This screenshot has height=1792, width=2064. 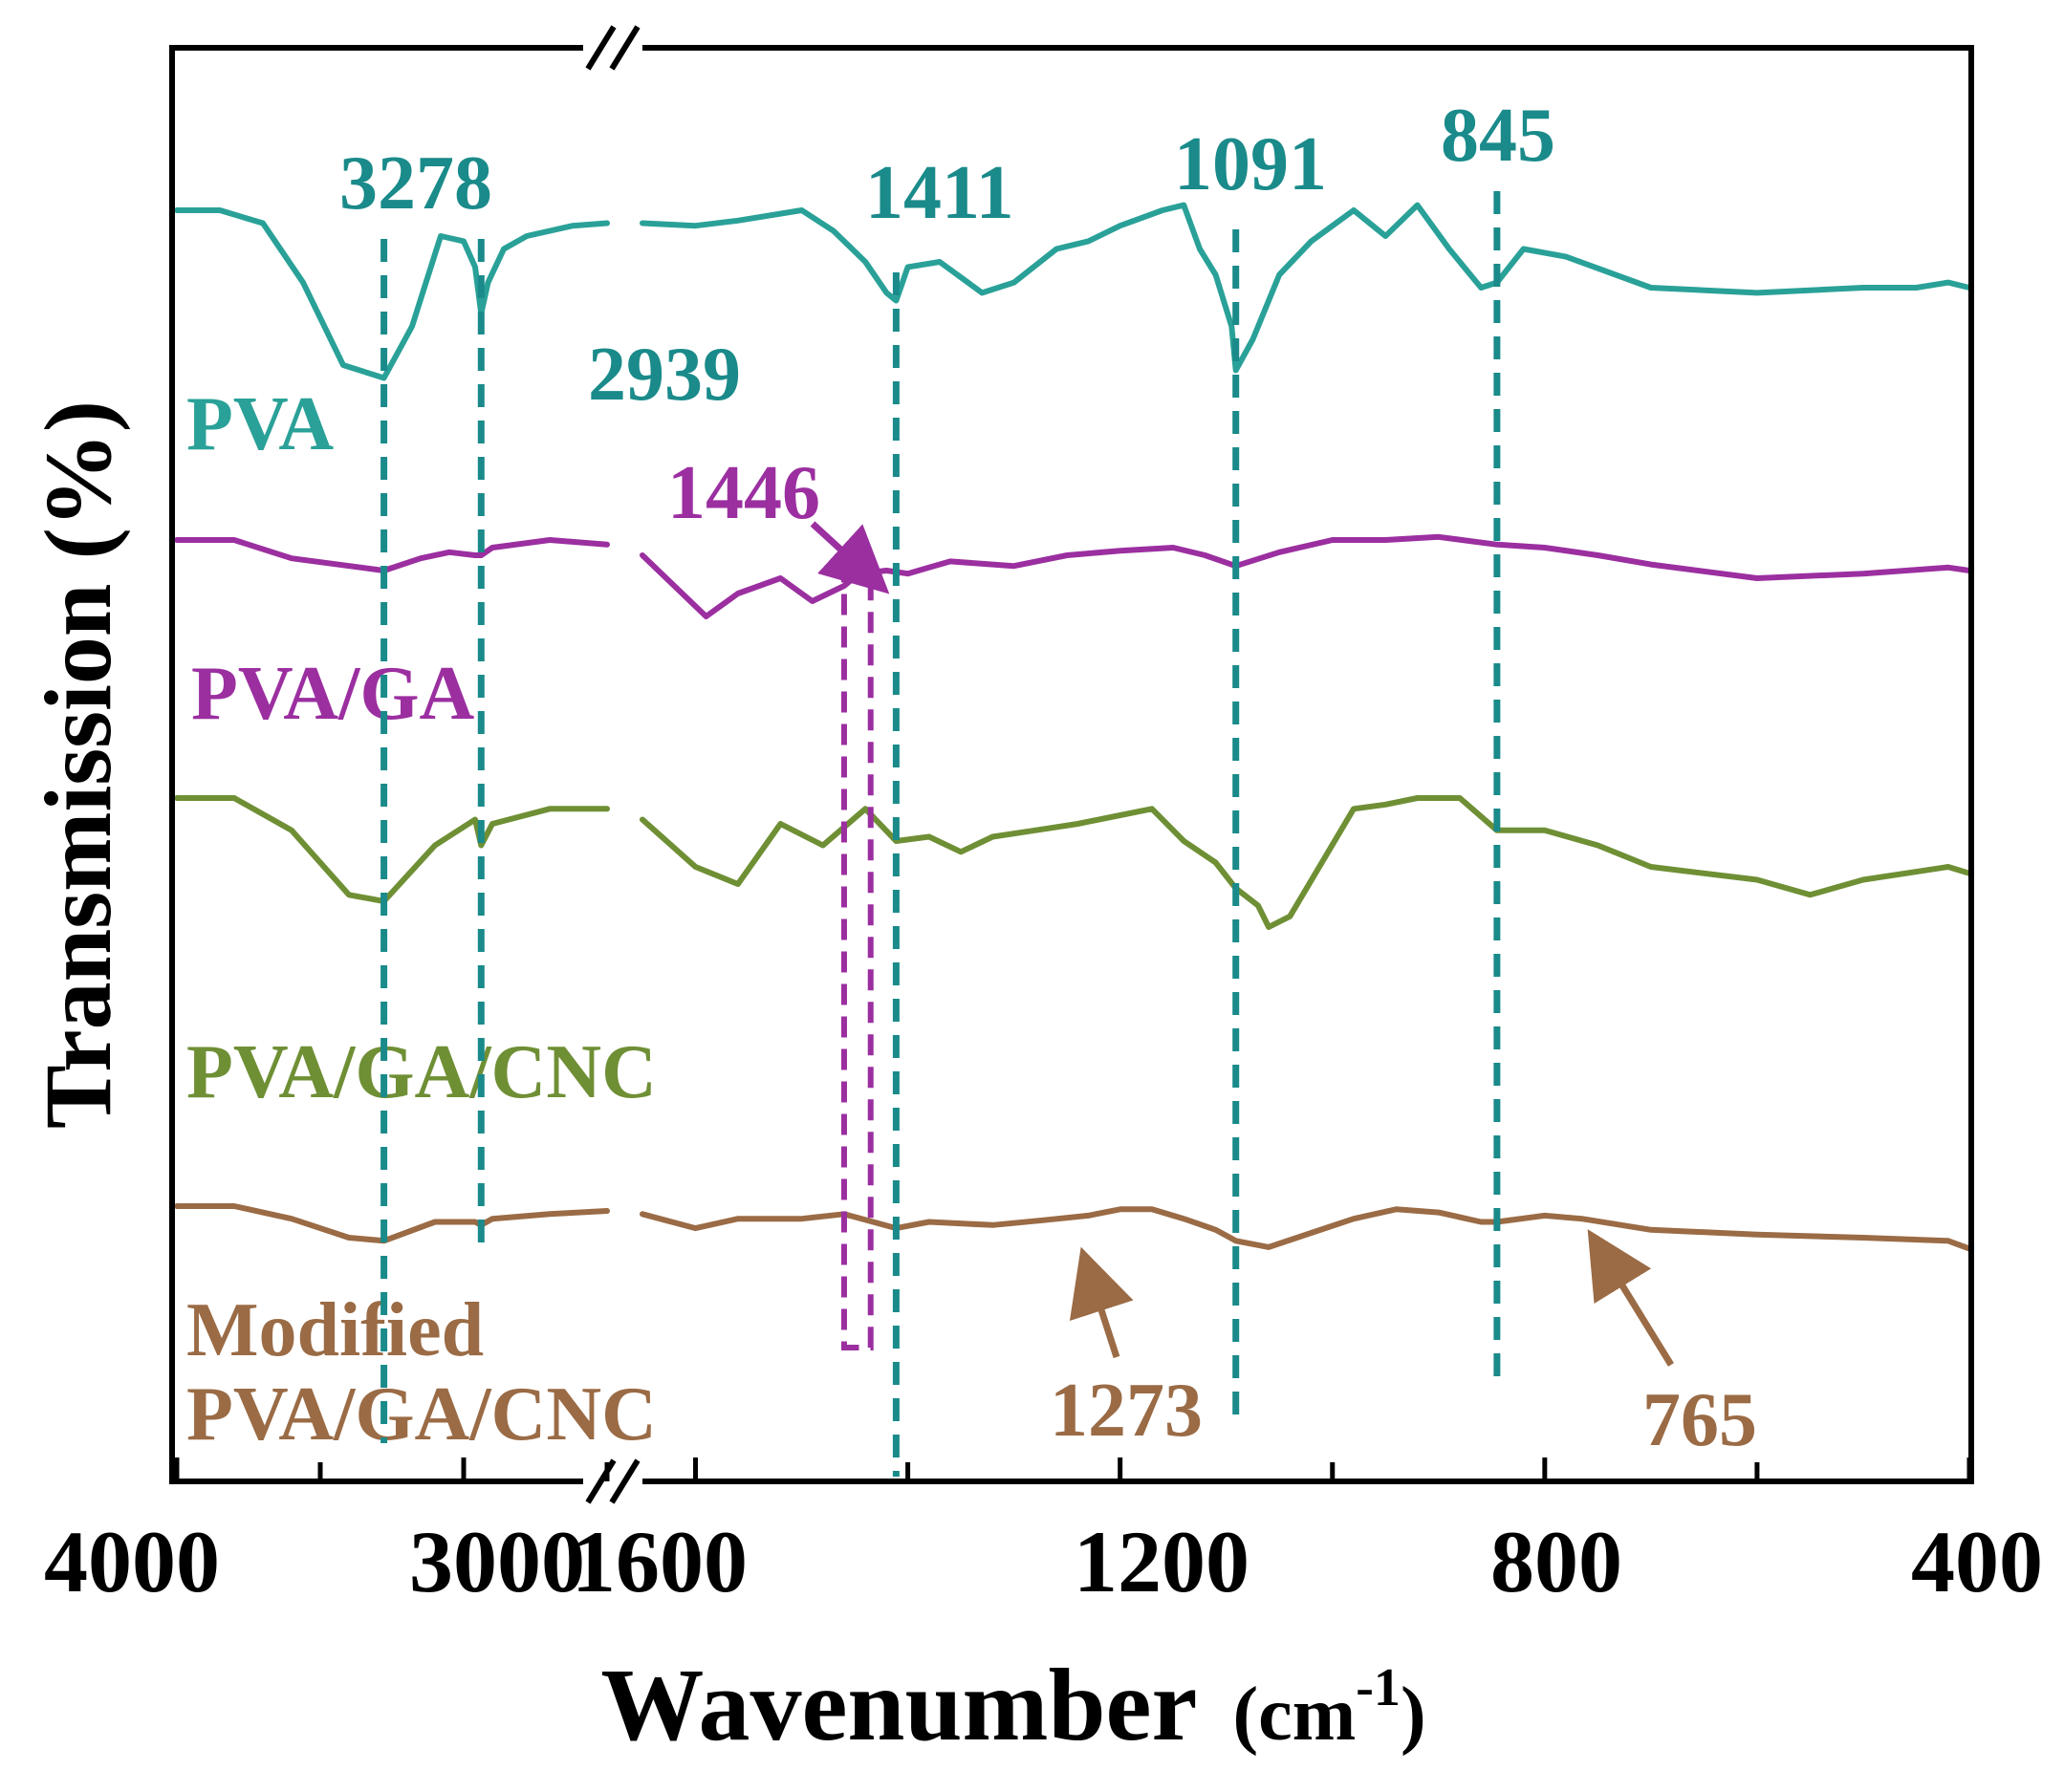 What do you see at coordinates (1126, 1411) in the screenshot?
I see `peak-label-1273: 1273` at bounding box center [1126, 1411].